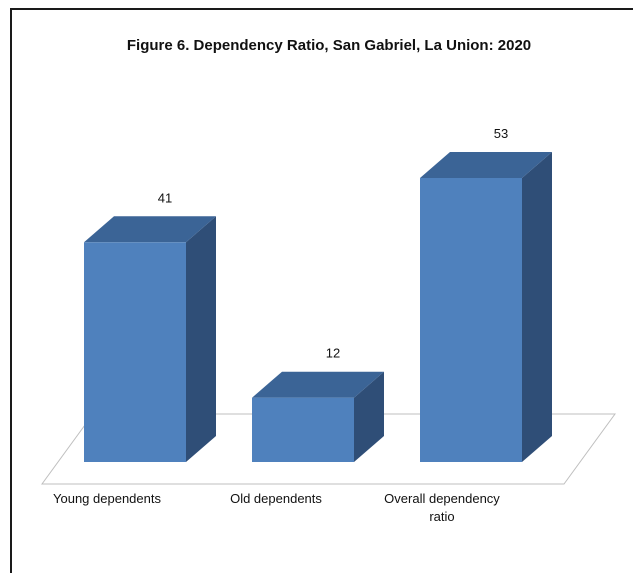 This screenshot has width=633, height=573. Describe the element at coordinates (333, 353) in the screenshot. I see `data-label: 12` at that location.